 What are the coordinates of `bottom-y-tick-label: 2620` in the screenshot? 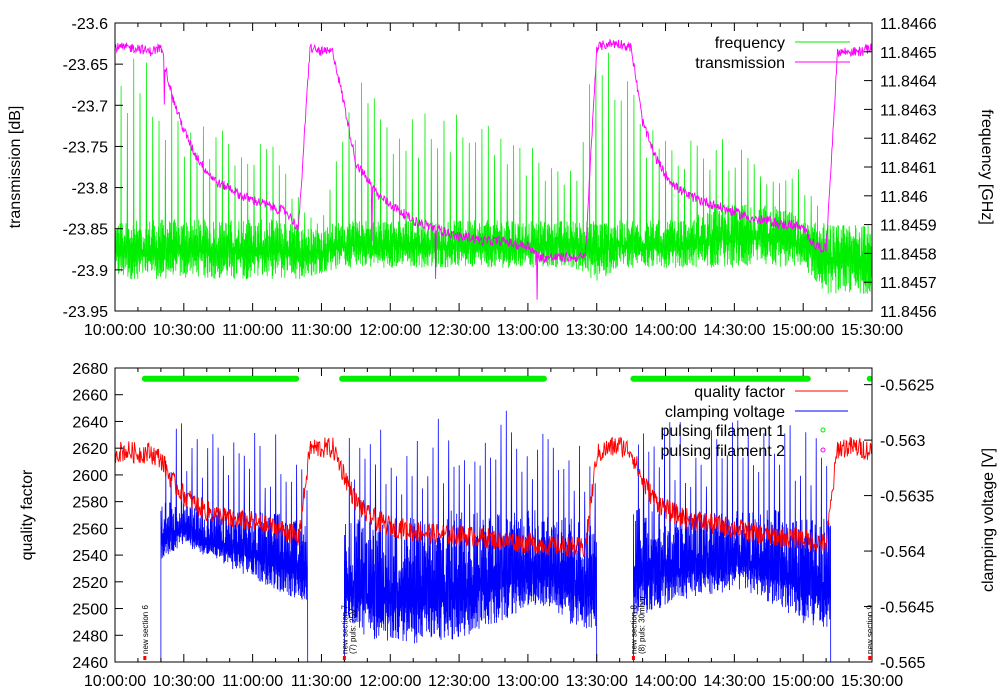 It's located at (90, 449).